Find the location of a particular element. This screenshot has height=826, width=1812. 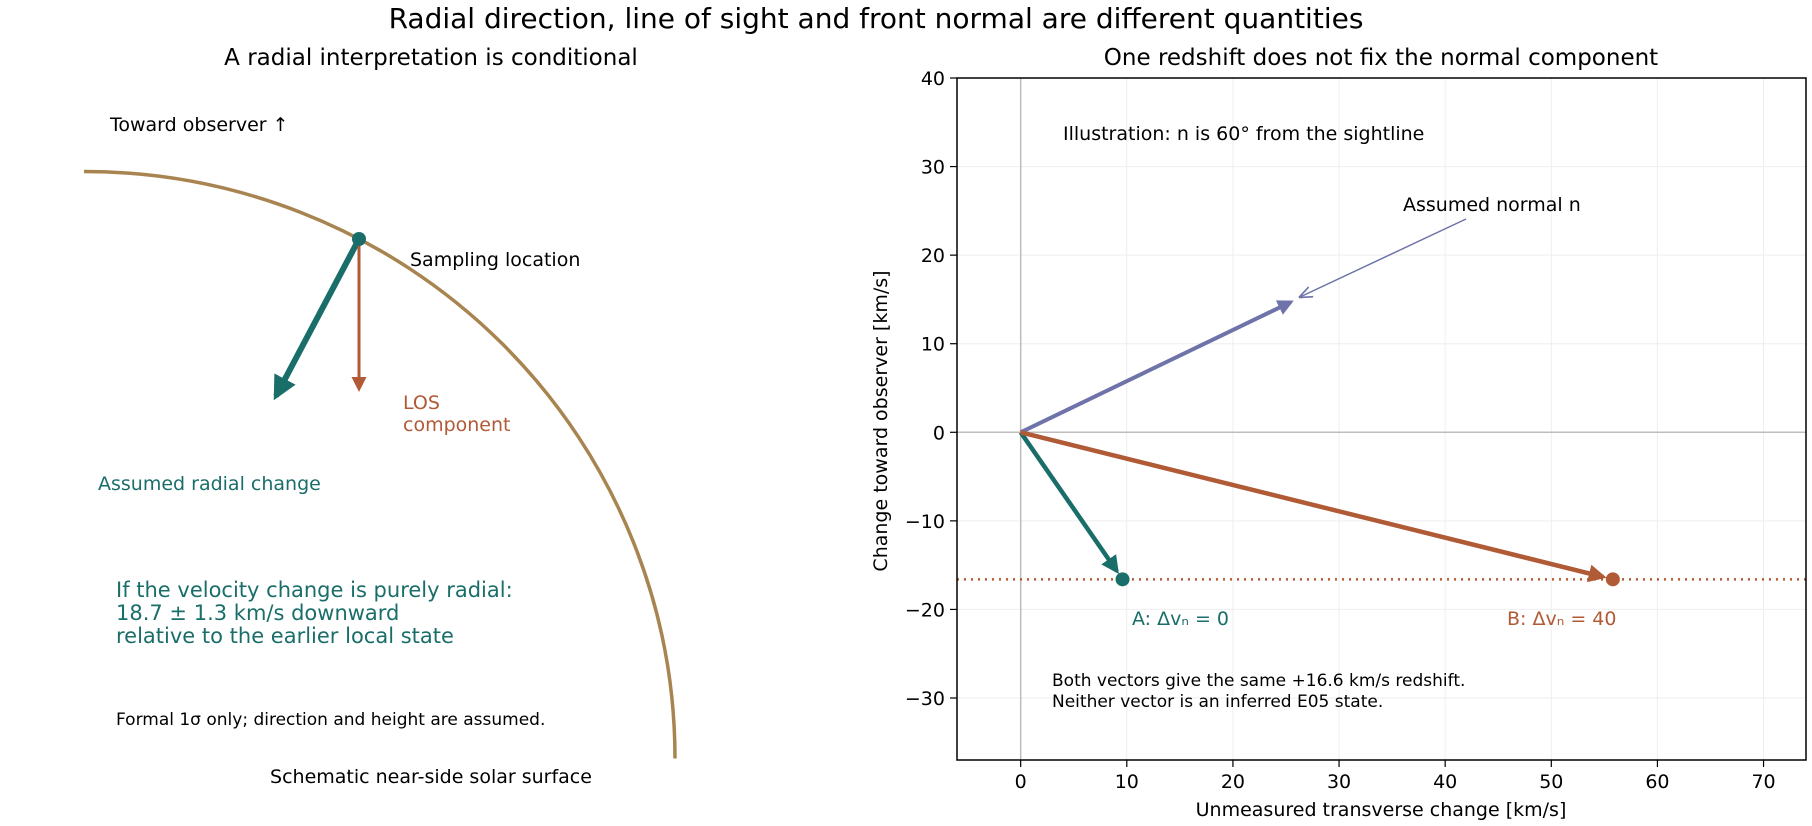

y-axis-label: Change toward observer [km/s] is located at coordinates (881, 420).